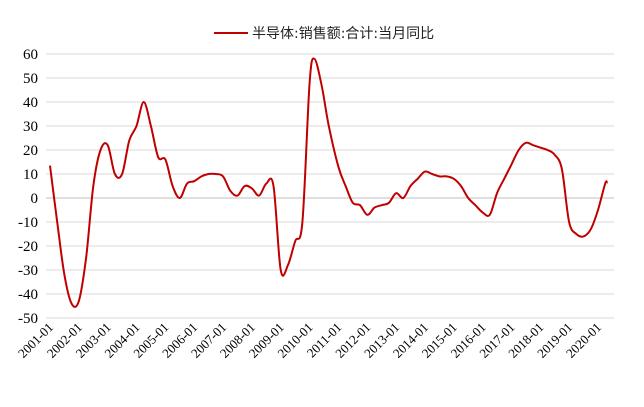 Image resolution: width=644 pixels, height=407 pixels. Describe the element at coordinates (30, 151) in the screenshot. I see `y-tick-label: 20` at that location.